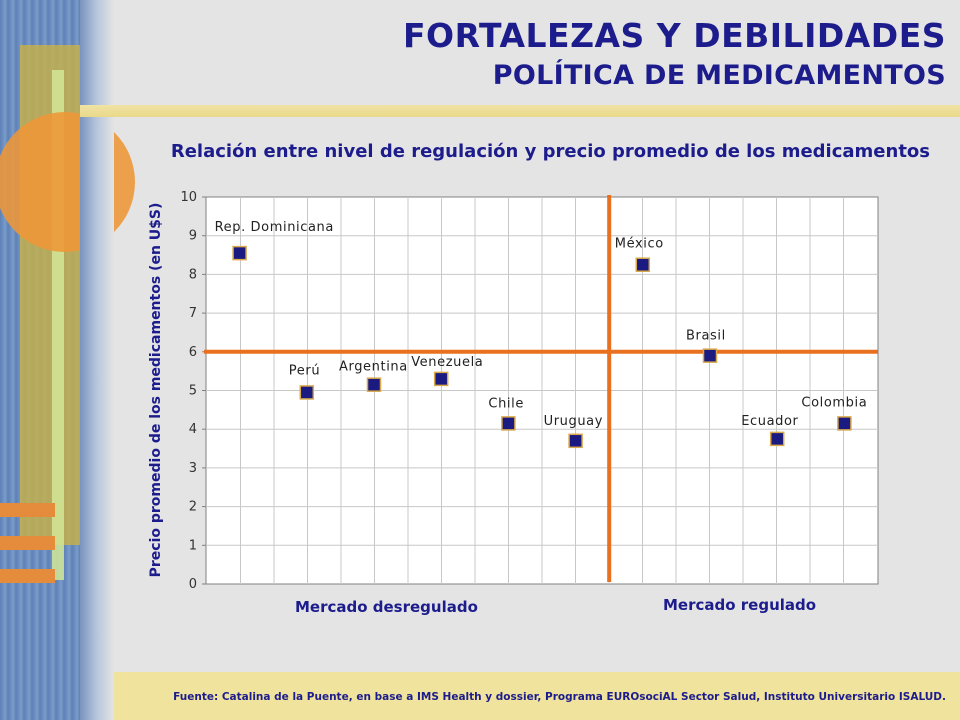 This screenshot has height=720, width=960. What do you see at coordinates (193, 507) in the screenshot?
I see `y-tick-label: 2` at bounding box center [193, 507].